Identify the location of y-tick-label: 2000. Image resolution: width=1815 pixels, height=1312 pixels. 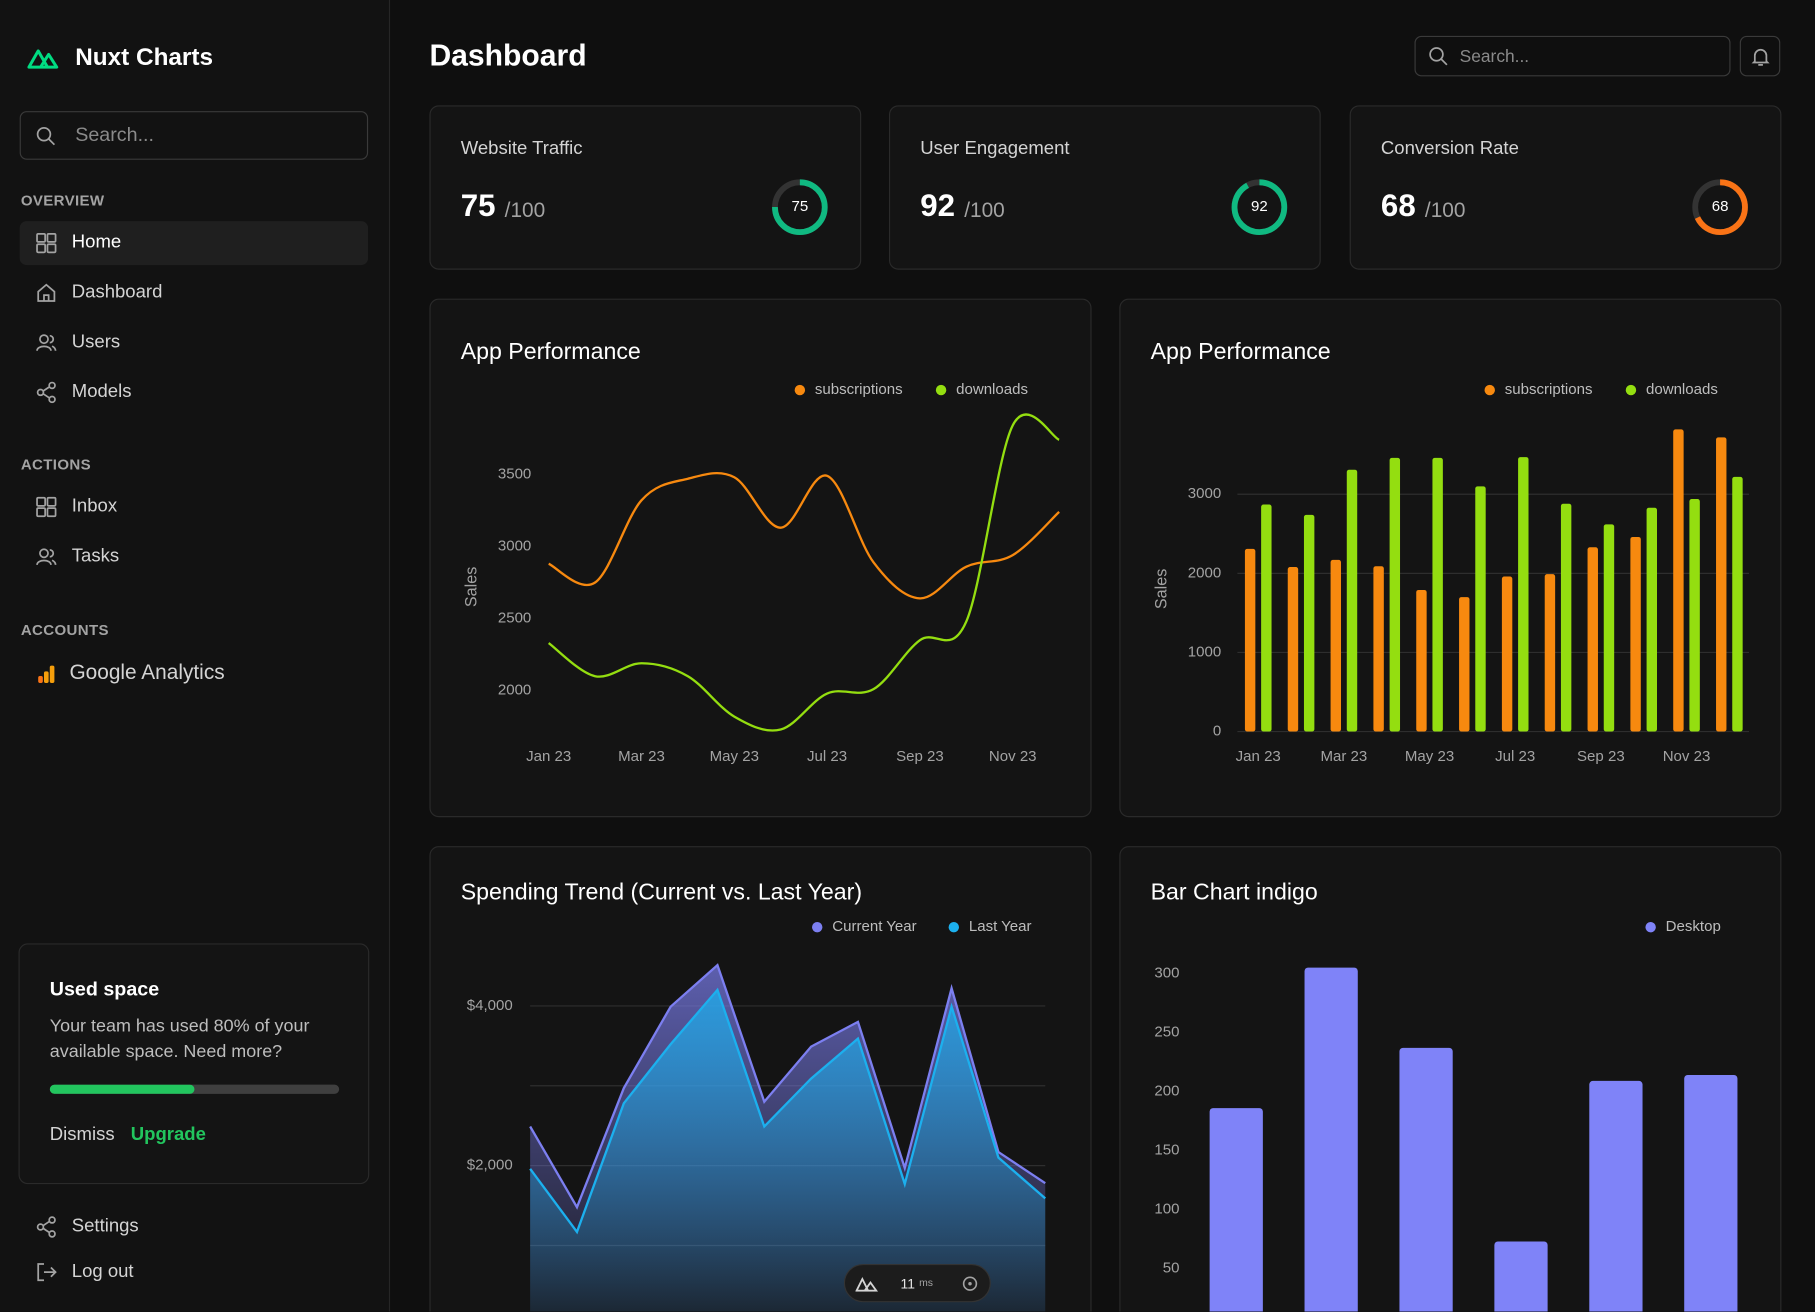
(514, 690).